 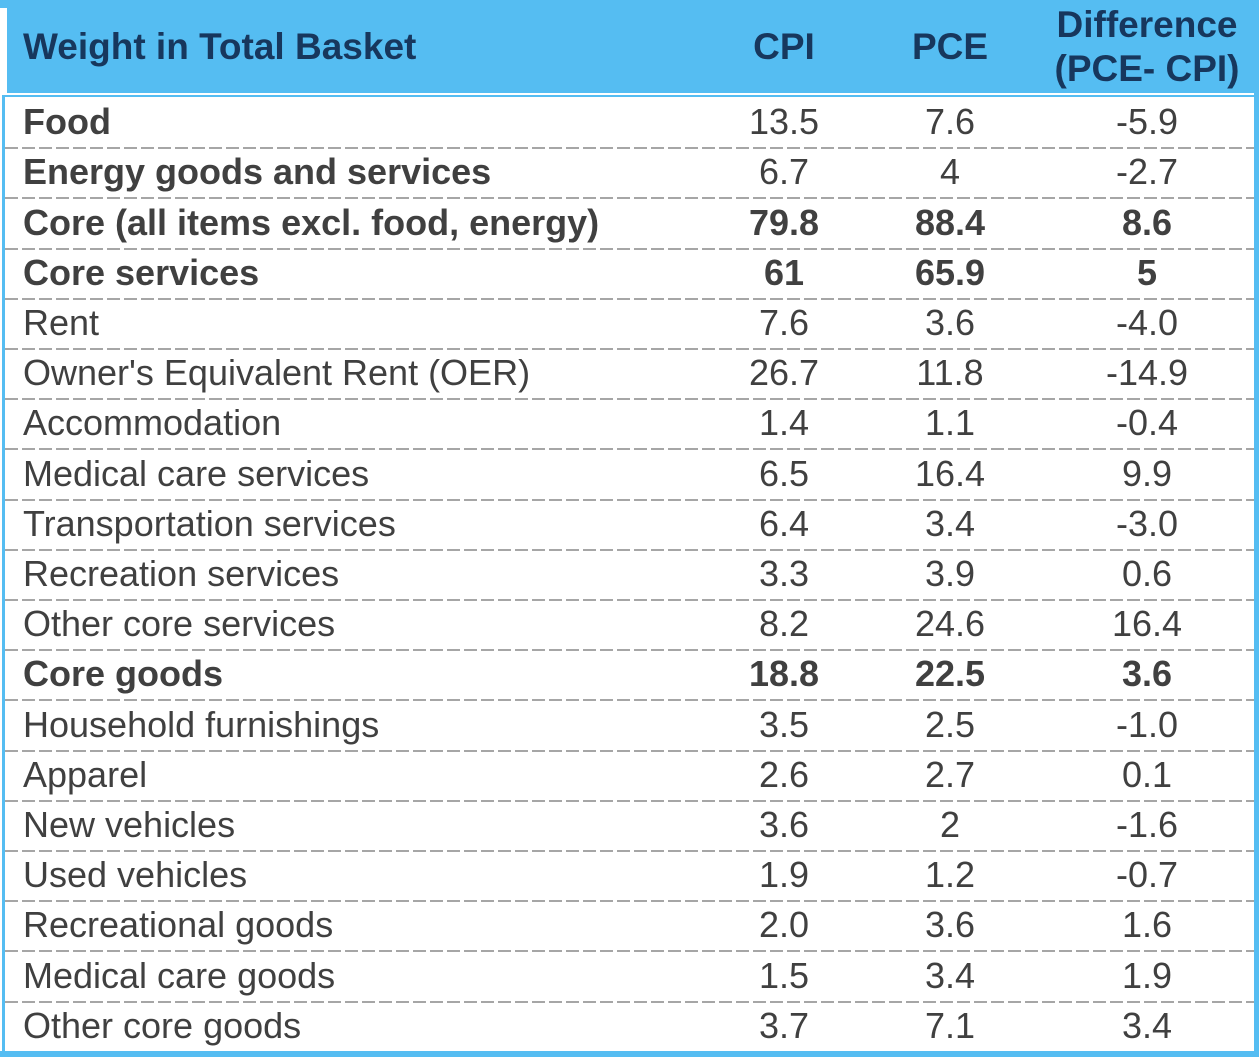 I want to click on cell-diff: 8.6, so click(x=1147, y=222).